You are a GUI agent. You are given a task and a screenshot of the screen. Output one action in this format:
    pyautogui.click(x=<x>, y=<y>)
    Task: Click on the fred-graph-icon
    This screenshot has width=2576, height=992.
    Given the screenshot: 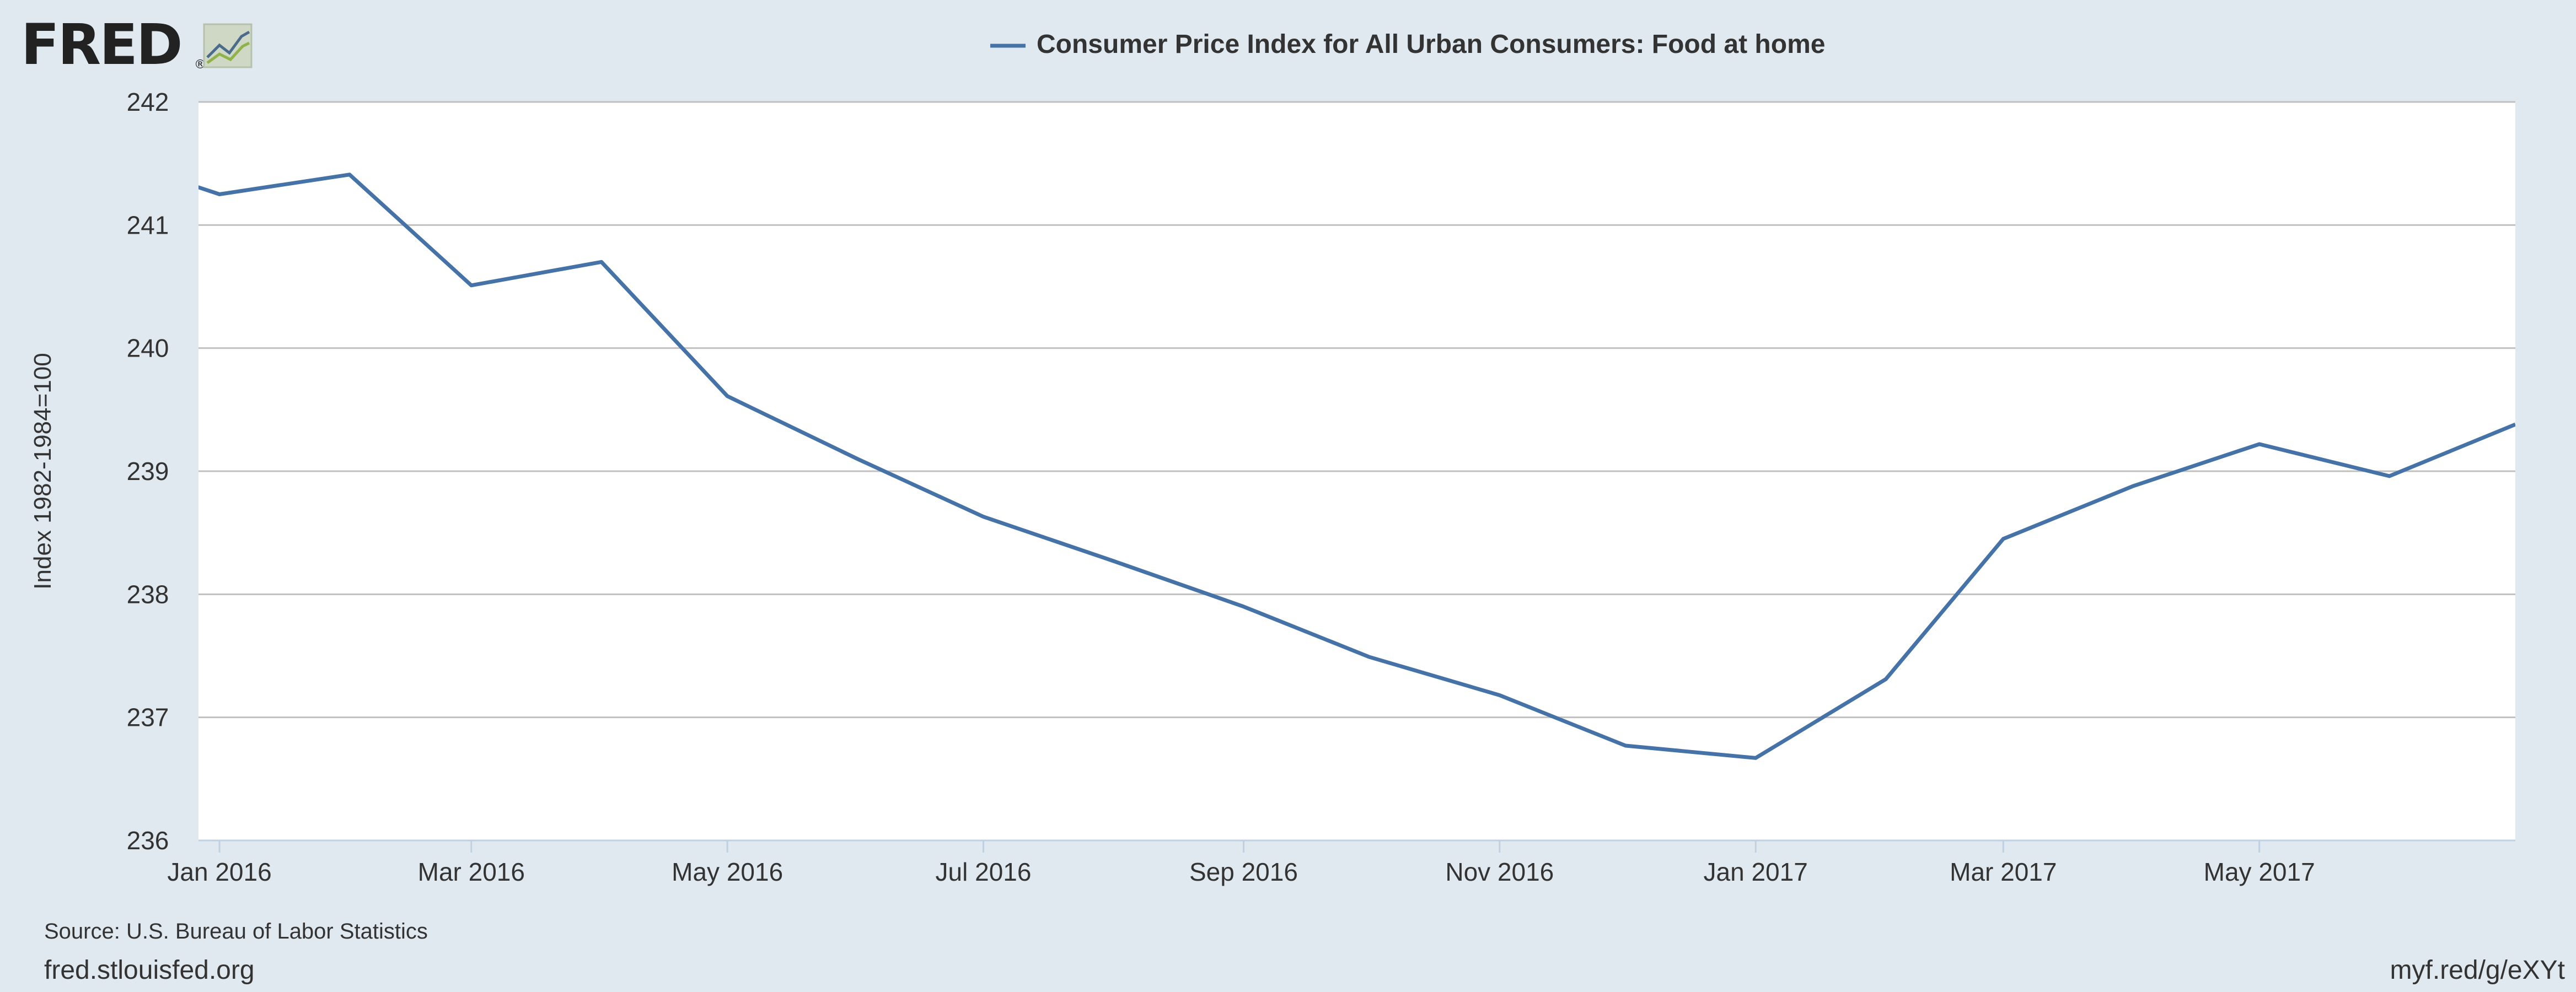 What is the action you would take?
    pyautogui.click(x=228, y=45)
    